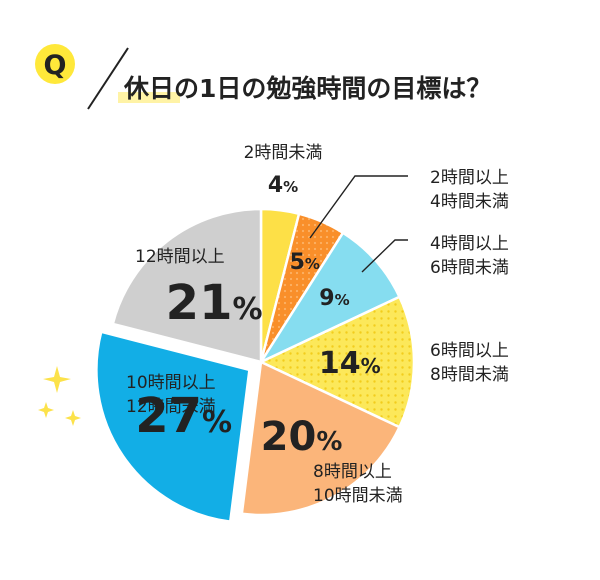 The width and height of the screenshot is (600, 580). Describe the element at coordinates (180, 257) in the screenshot. I see `slice-category-label: 12時間以上` at that location.